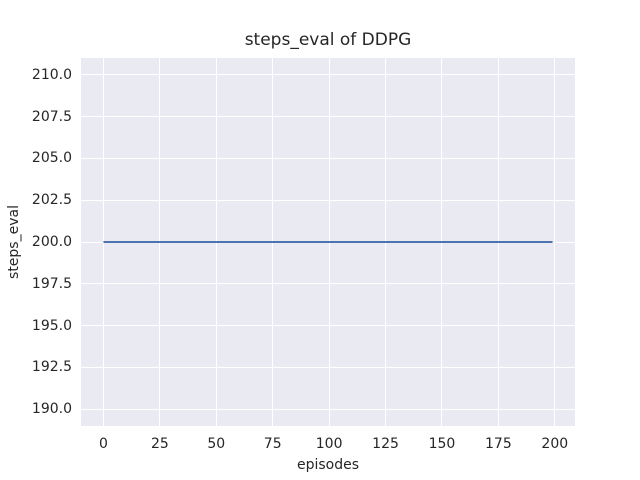  What do you see at coordinates (51, 200) in the screenshot?
I see `y-tick-label: 202.5` at bounding box center [51, 200].